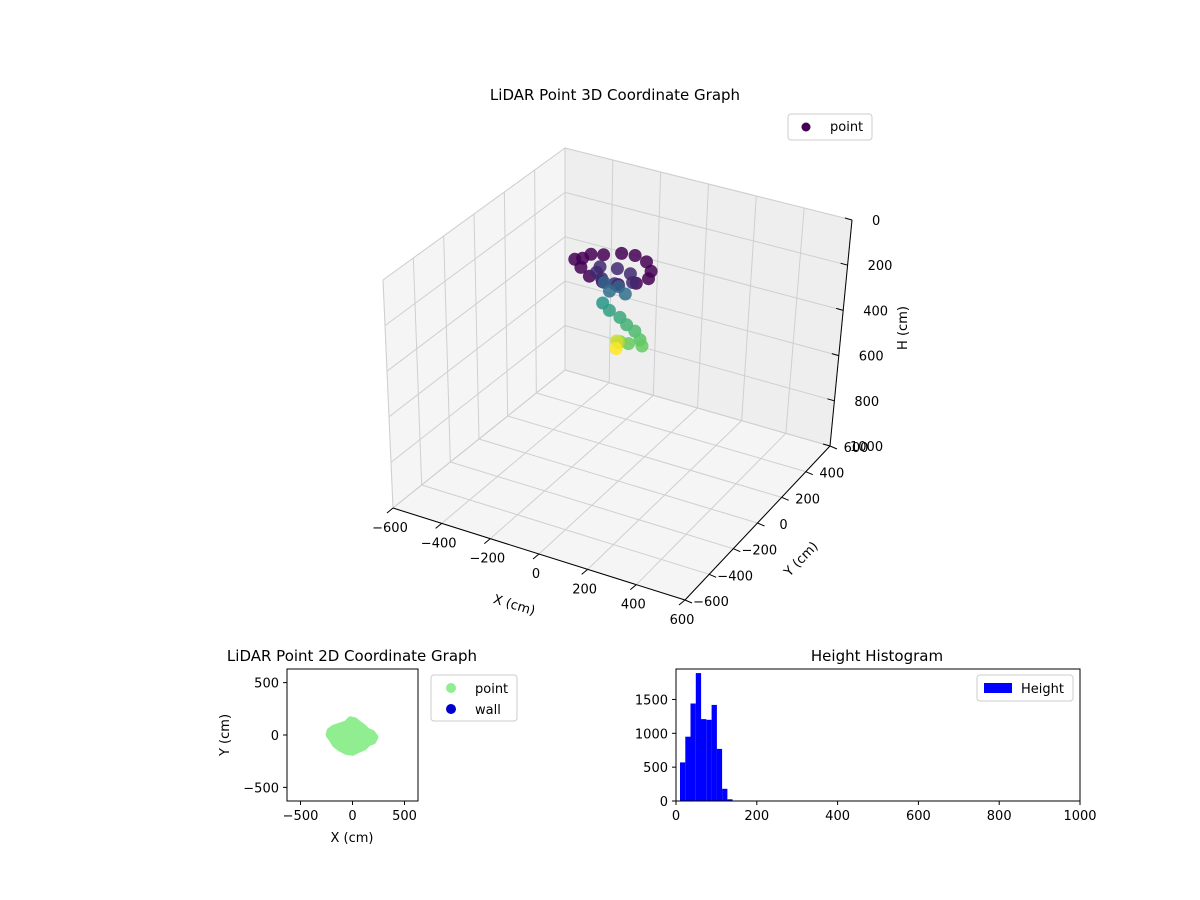  What do you see at coordinates (352, 838) in the screenshot?
I see `x-axis-label-2d: X (cm)` at bounding box center [352, 838].